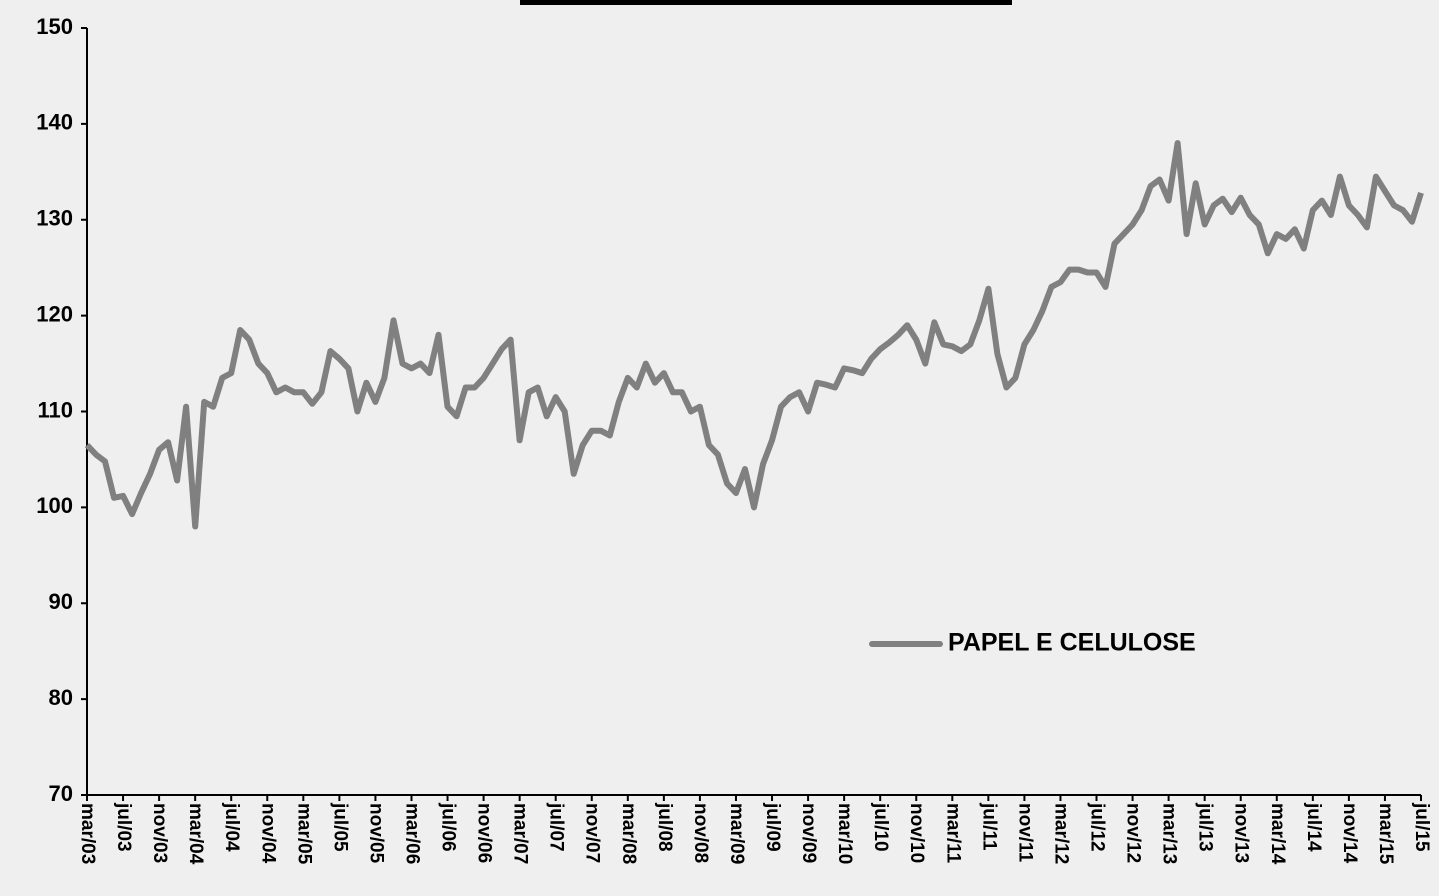 The height and width of the screenshot is (896, 1439). Describe the element at coordinates (1072, 643) in the screenshot. I see `legend-label: PAPEL E CELULOSE` at that location.